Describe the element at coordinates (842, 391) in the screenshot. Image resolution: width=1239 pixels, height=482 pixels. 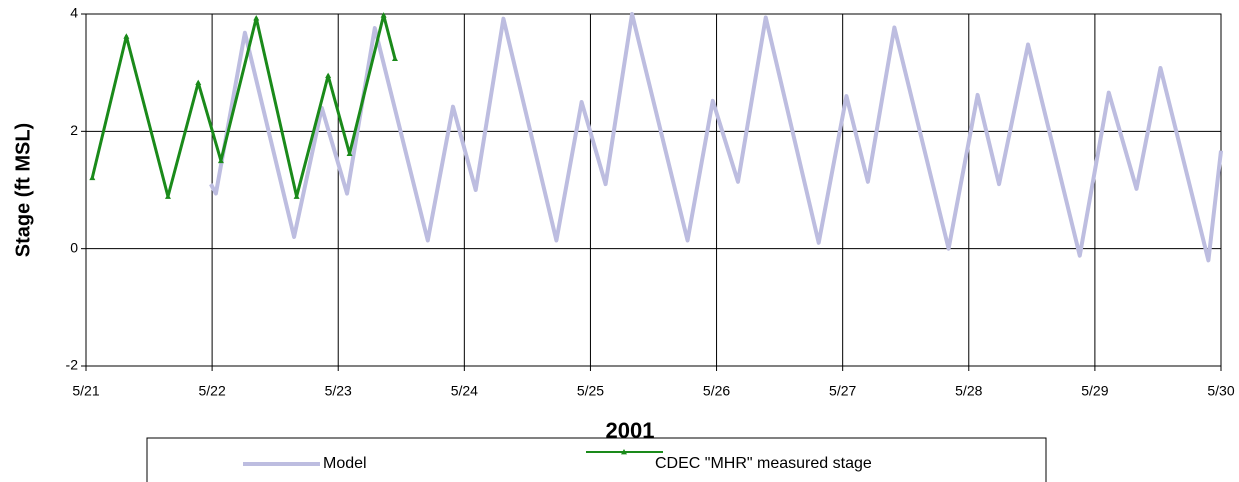
I see `x-tick-label: 5/27` at that location.